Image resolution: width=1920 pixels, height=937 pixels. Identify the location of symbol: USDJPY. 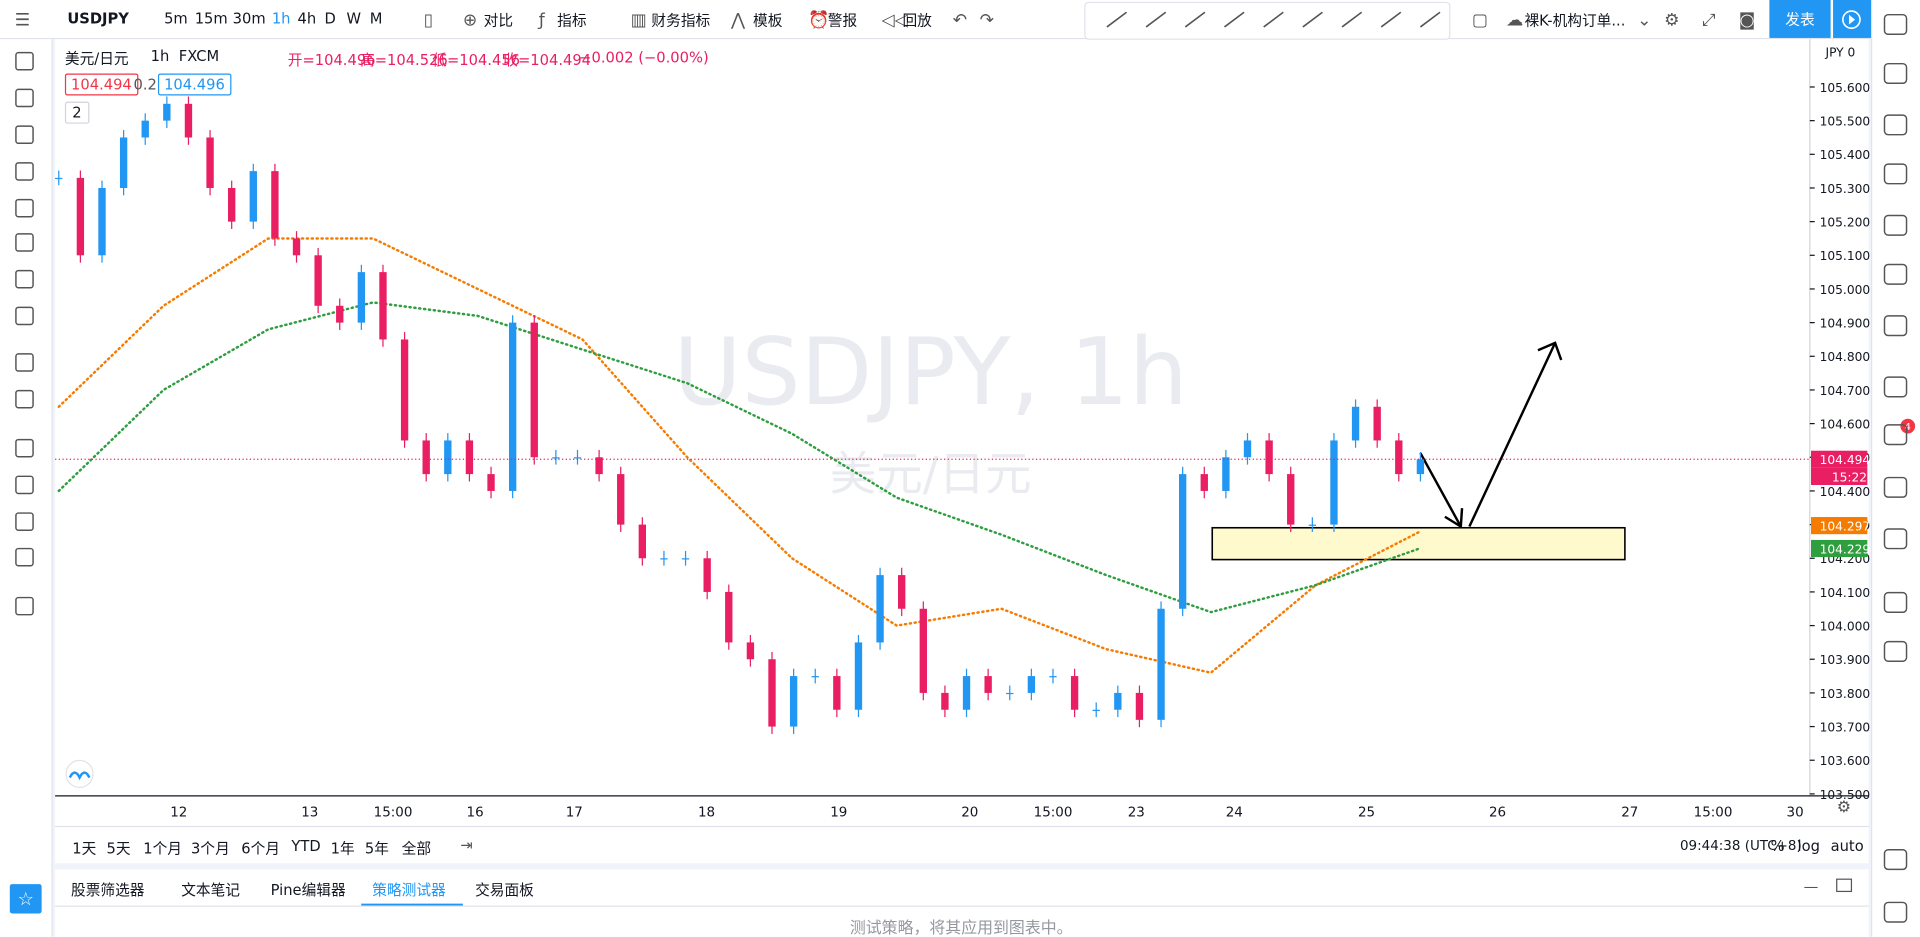
(98, 18).